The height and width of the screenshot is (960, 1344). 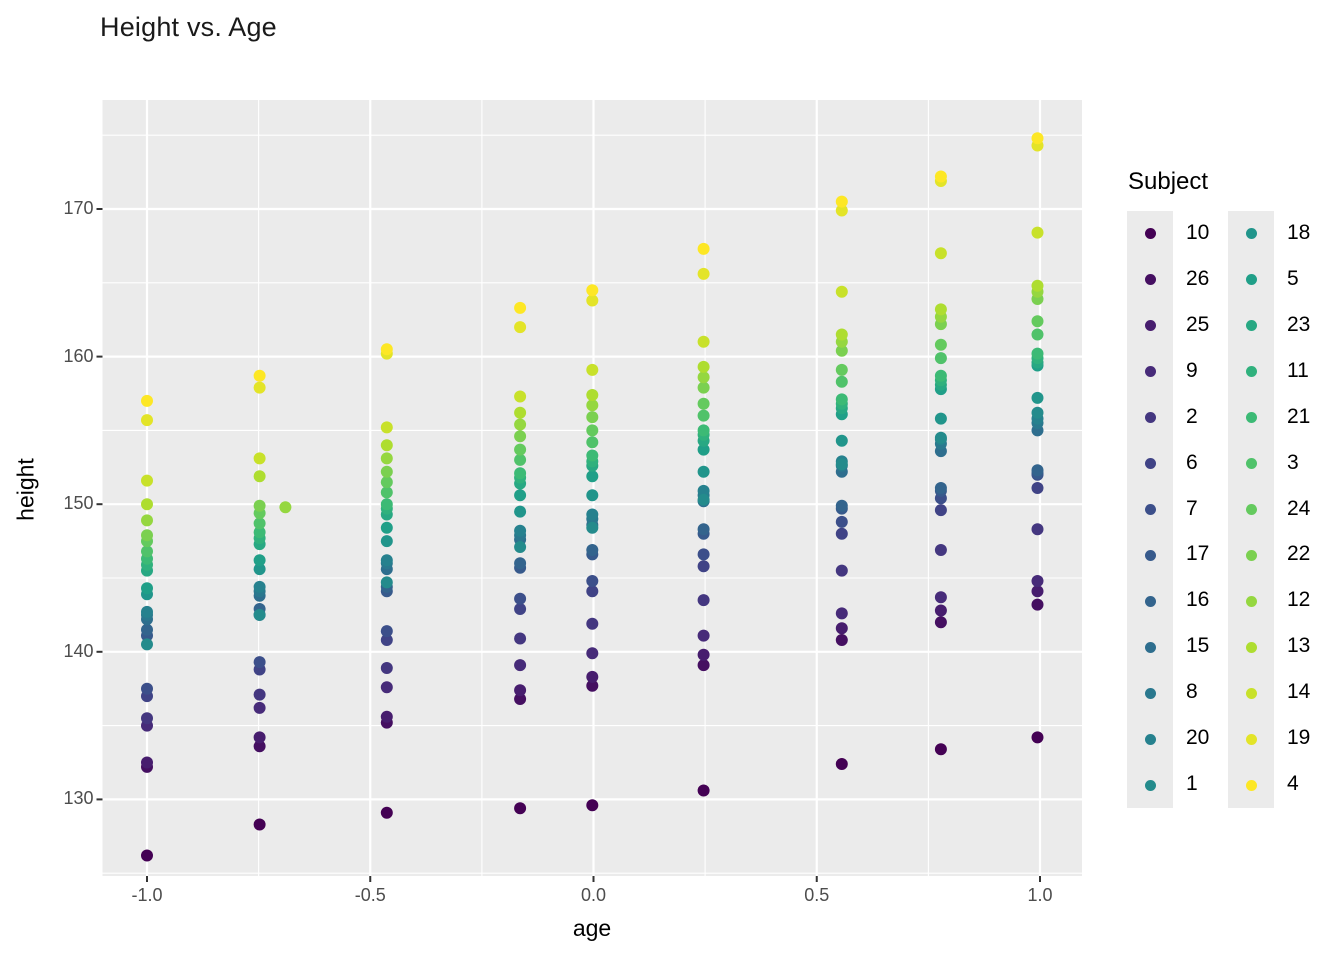 What do you see at coordinates (1293, 784) in the screenshot?
I see `legend-label-subject-4: 4` at bounding box center [1293, 784].